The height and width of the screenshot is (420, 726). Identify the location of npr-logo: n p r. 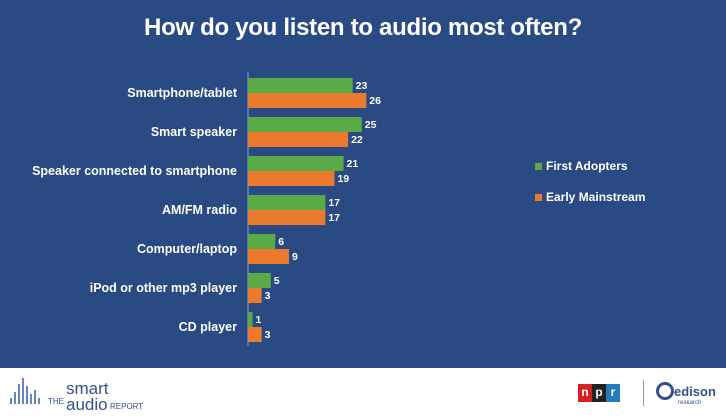
(599, 393).